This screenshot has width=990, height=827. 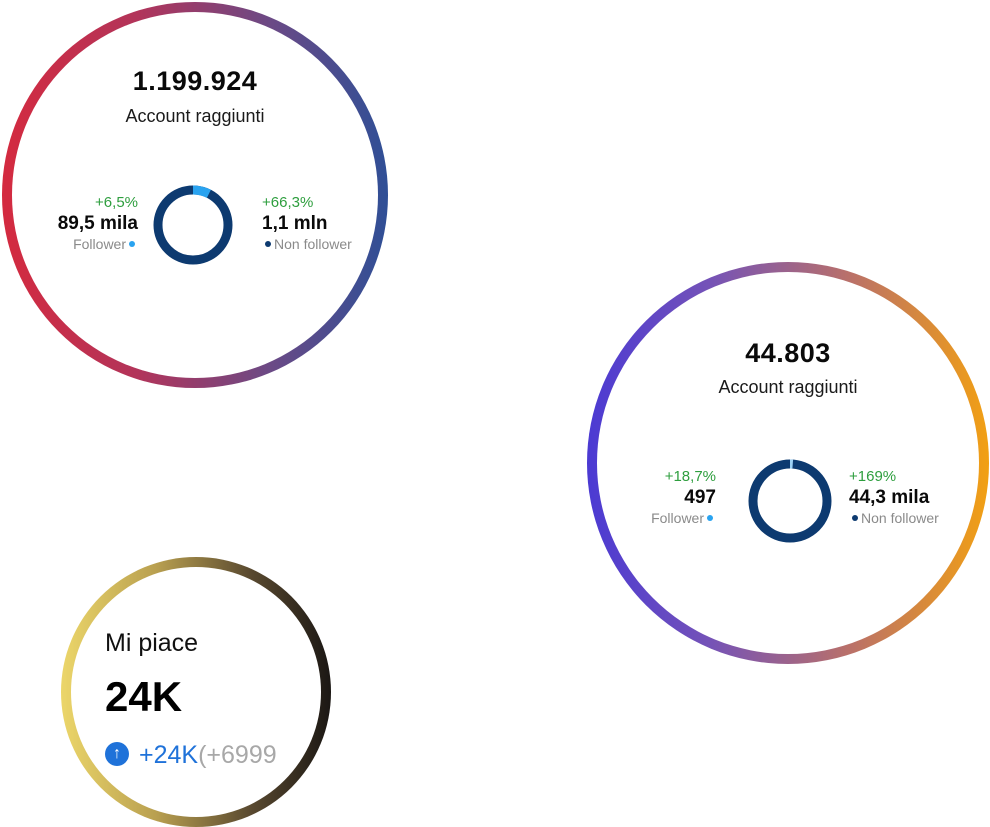 I want to click on reach-total: 44.803, so click(x=788, y=353).